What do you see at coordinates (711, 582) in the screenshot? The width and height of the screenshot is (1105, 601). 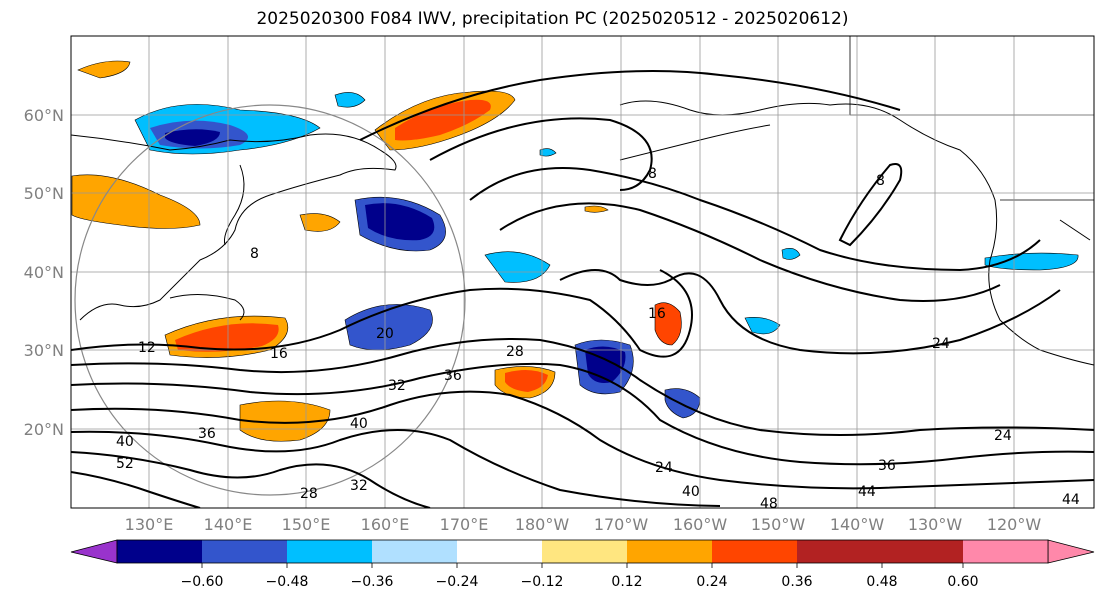 I see `colorbar-tick-label: 0.24` at bounding box center [711, 582].